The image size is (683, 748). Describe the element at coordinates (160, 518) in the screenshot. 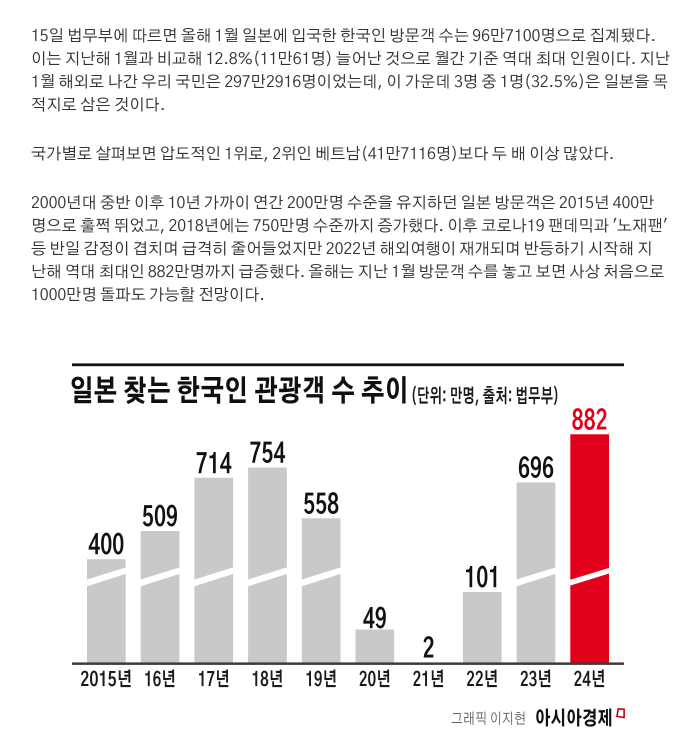

I see `svg-text: 509` at that location.